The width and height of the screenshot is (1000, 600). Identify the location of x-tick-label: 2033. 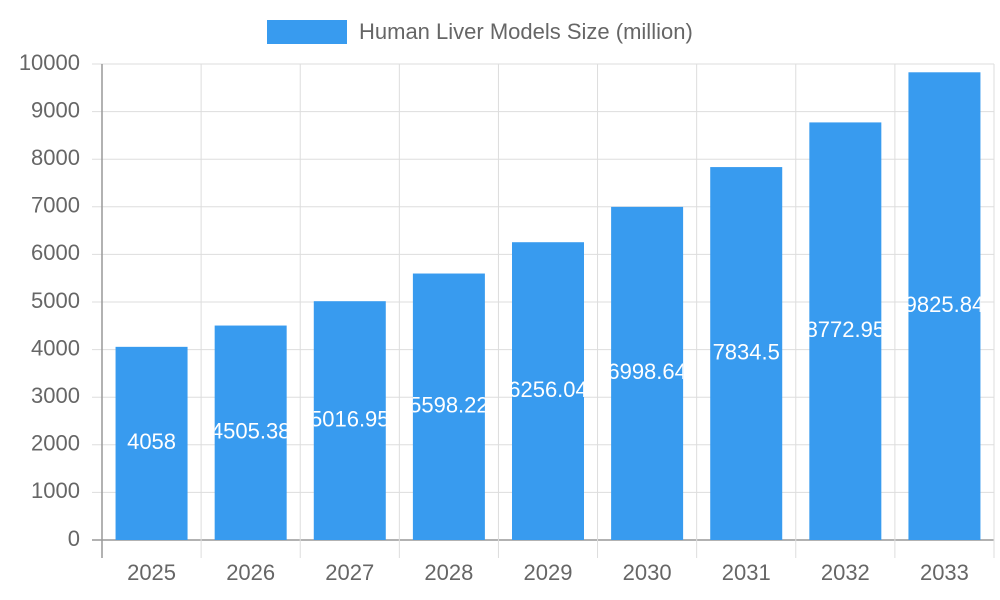
(944, 572).